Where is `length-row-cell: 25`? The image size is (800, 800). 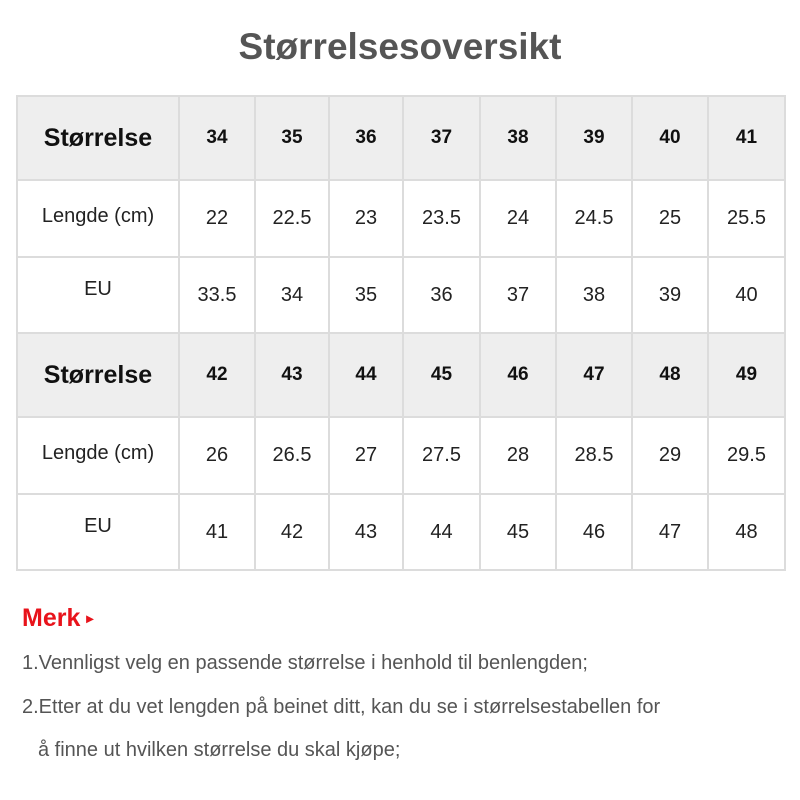
length-row-cell: 25 is located at coordinates (670, 218).